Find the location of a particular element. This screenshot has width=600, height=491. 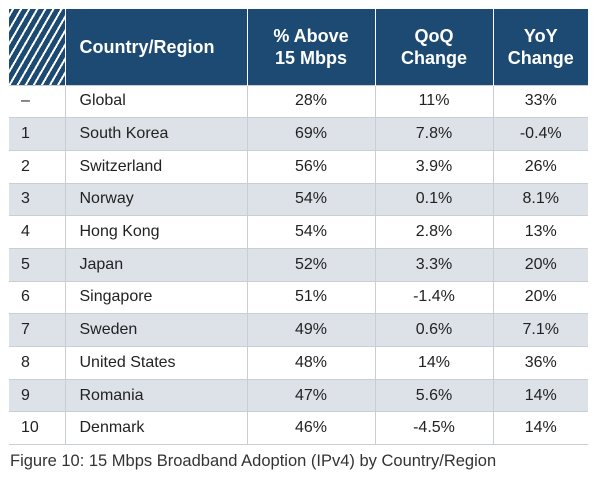

country-cell: Norway is located at coordinates (156, 199).